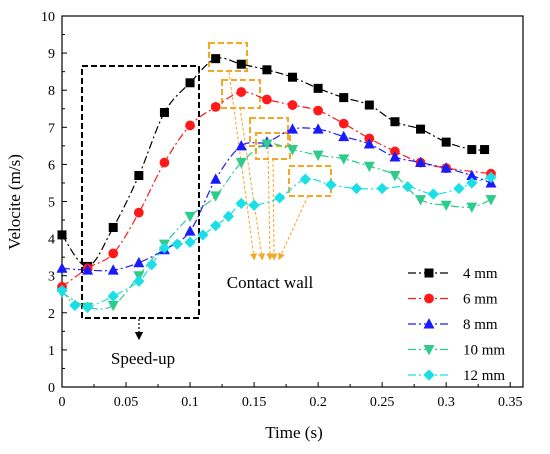 Image resolution: width=550 pixels, height=454 pixels. What do you see at coordinates (190, 402) in the screenshot?
I see `x-tick-label: 0.1` at bounding box center [190, 402].